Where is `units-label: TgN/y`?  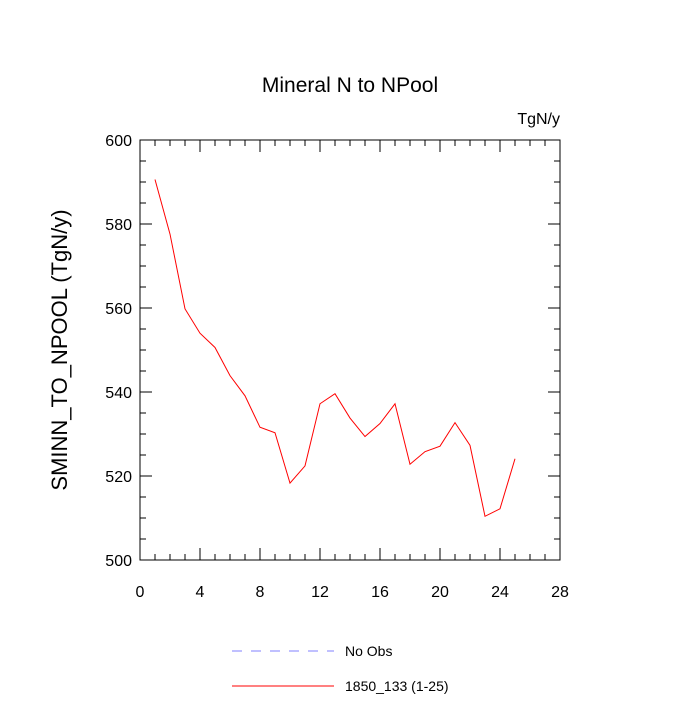 units-label: TgN/y is located at coordinates (538, 119).